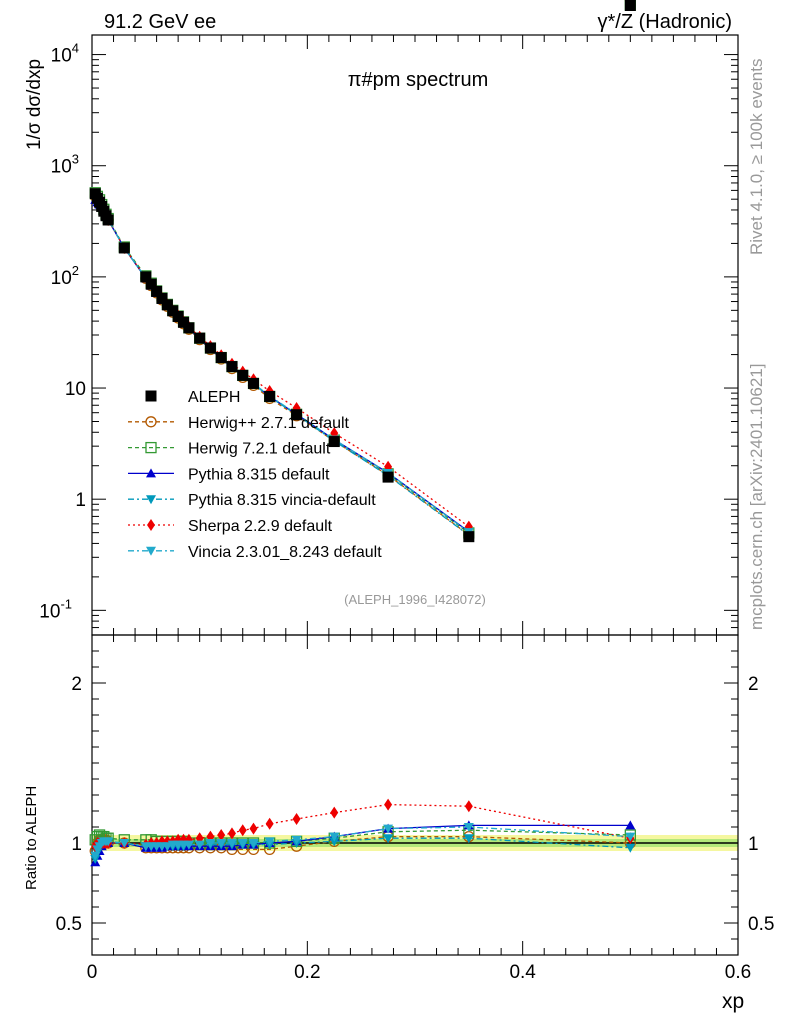 The image size is (786, 1024). I want to click on legend-item: Herwig 7.2.1 default, so click(229, 449).